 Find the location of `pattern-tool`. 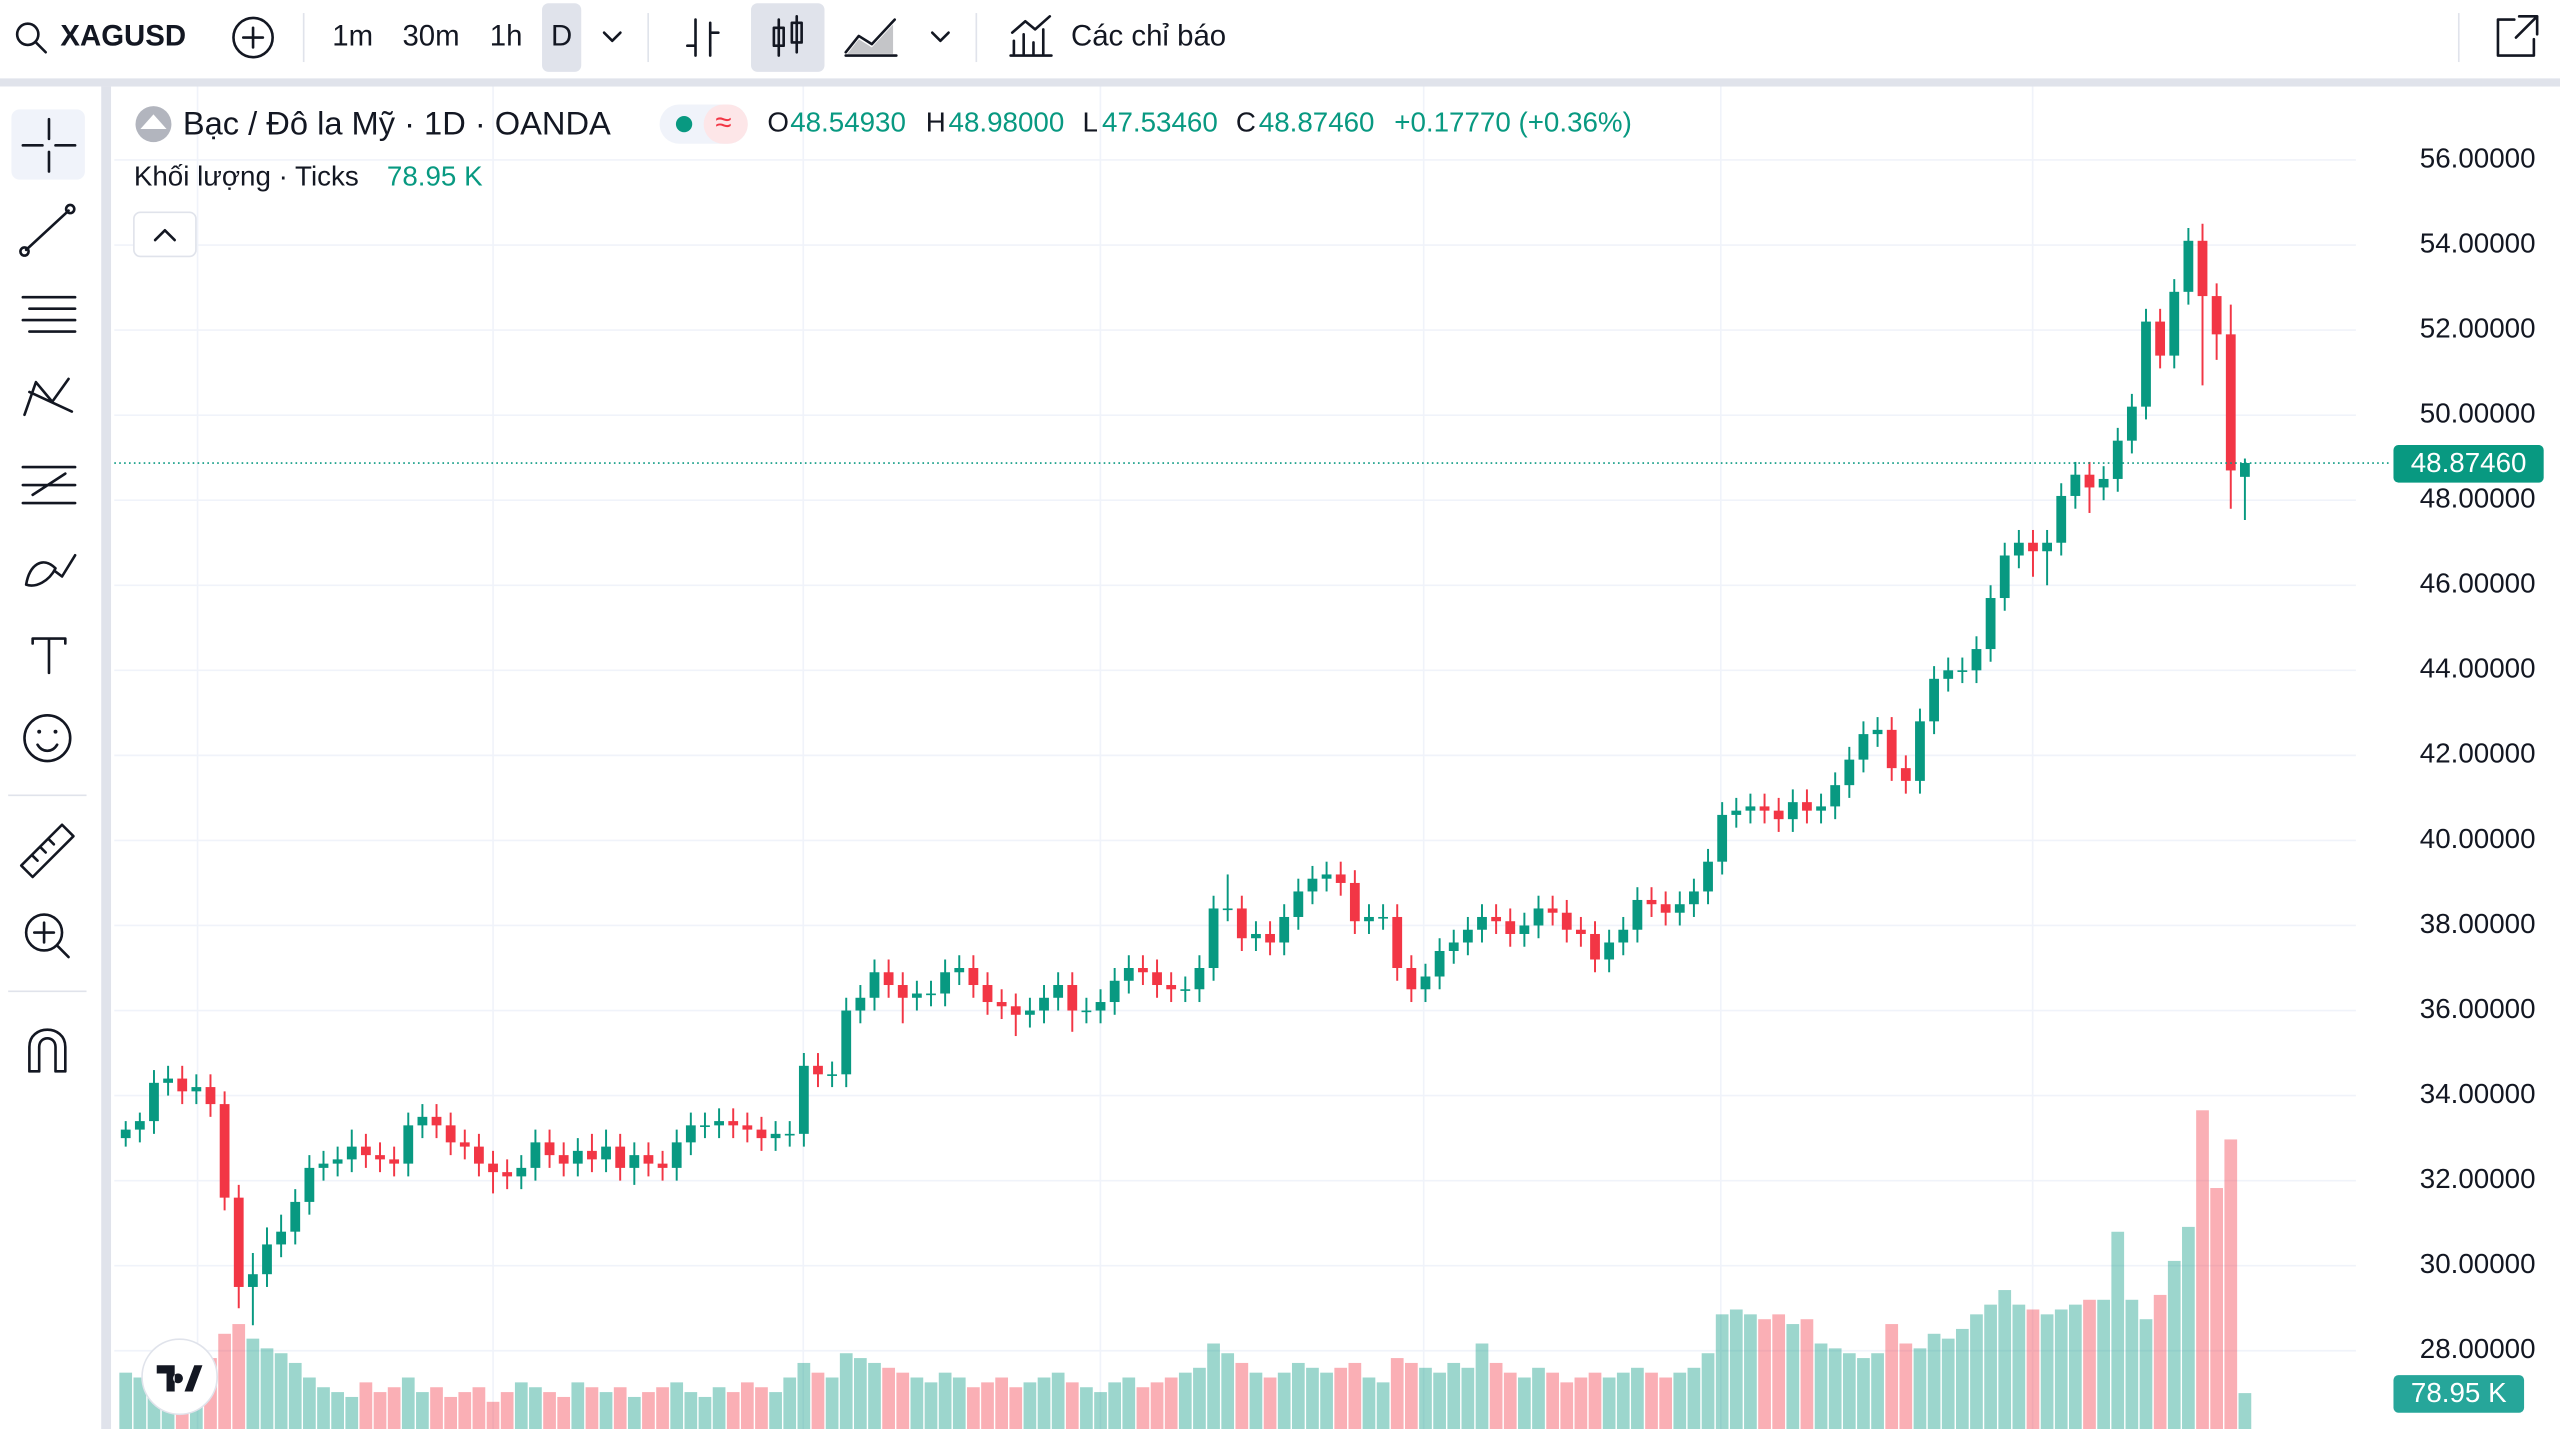

pattern-tool is located at coordinates (48, 397).